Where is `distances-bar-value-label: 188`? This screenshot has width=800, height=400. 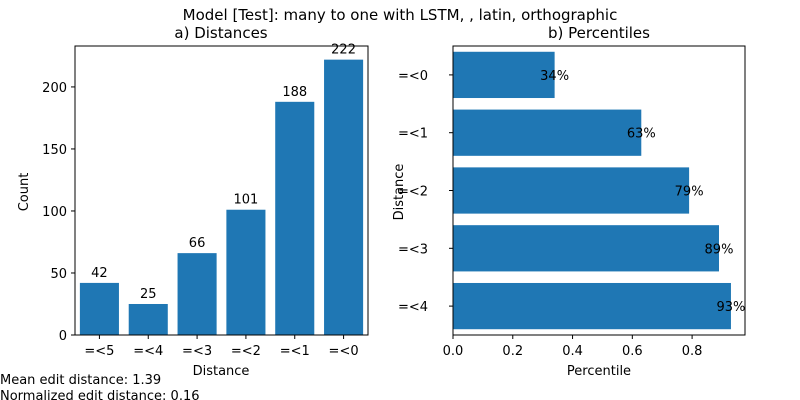 distances-bar-value-label: 188 is located at coordinates (294, 92).